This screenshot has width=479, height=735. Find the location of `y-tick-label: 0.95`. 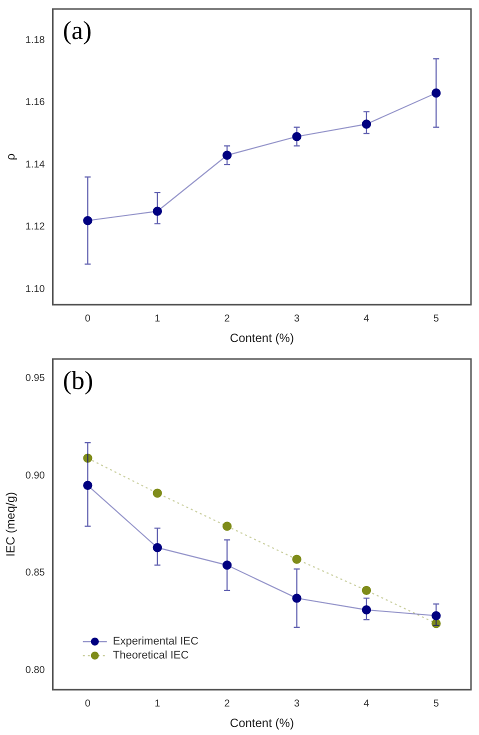

y-tick-label: 0.95 is located at coordinates (35, 378).